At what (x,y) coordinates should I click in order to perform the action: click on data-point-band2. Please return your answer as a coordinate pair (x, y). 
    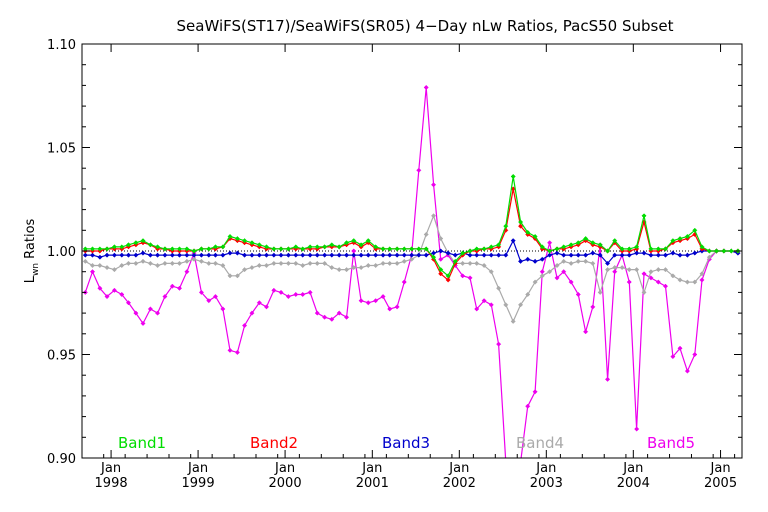
    Looking at the image, I should click on (448, 280).